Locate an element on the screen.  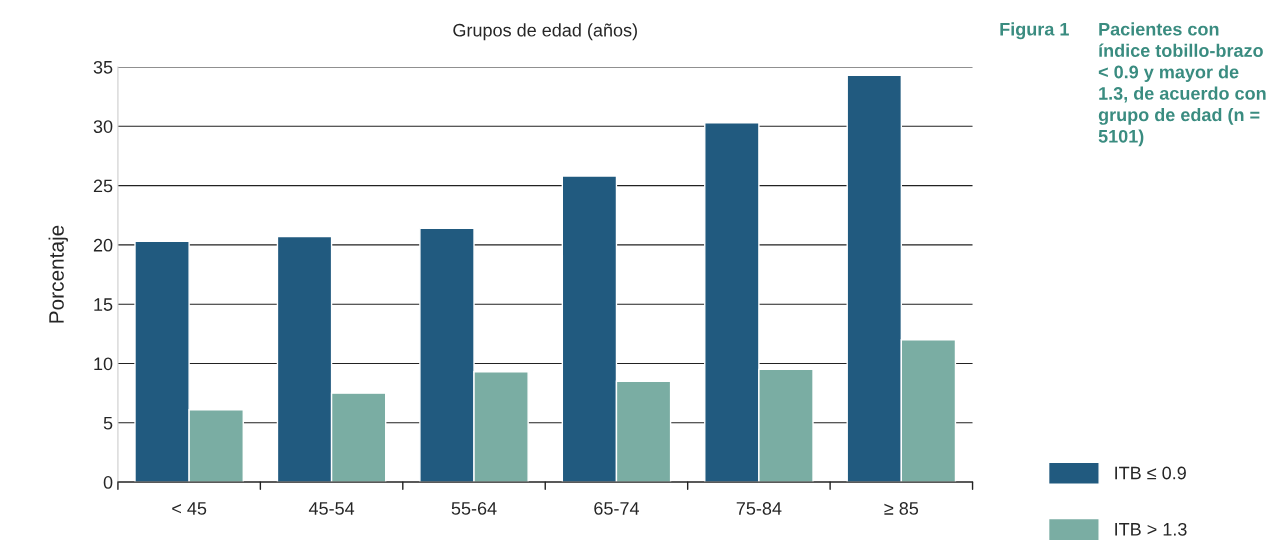
y-tick-label: 35 is located at coordinates (103, 67).